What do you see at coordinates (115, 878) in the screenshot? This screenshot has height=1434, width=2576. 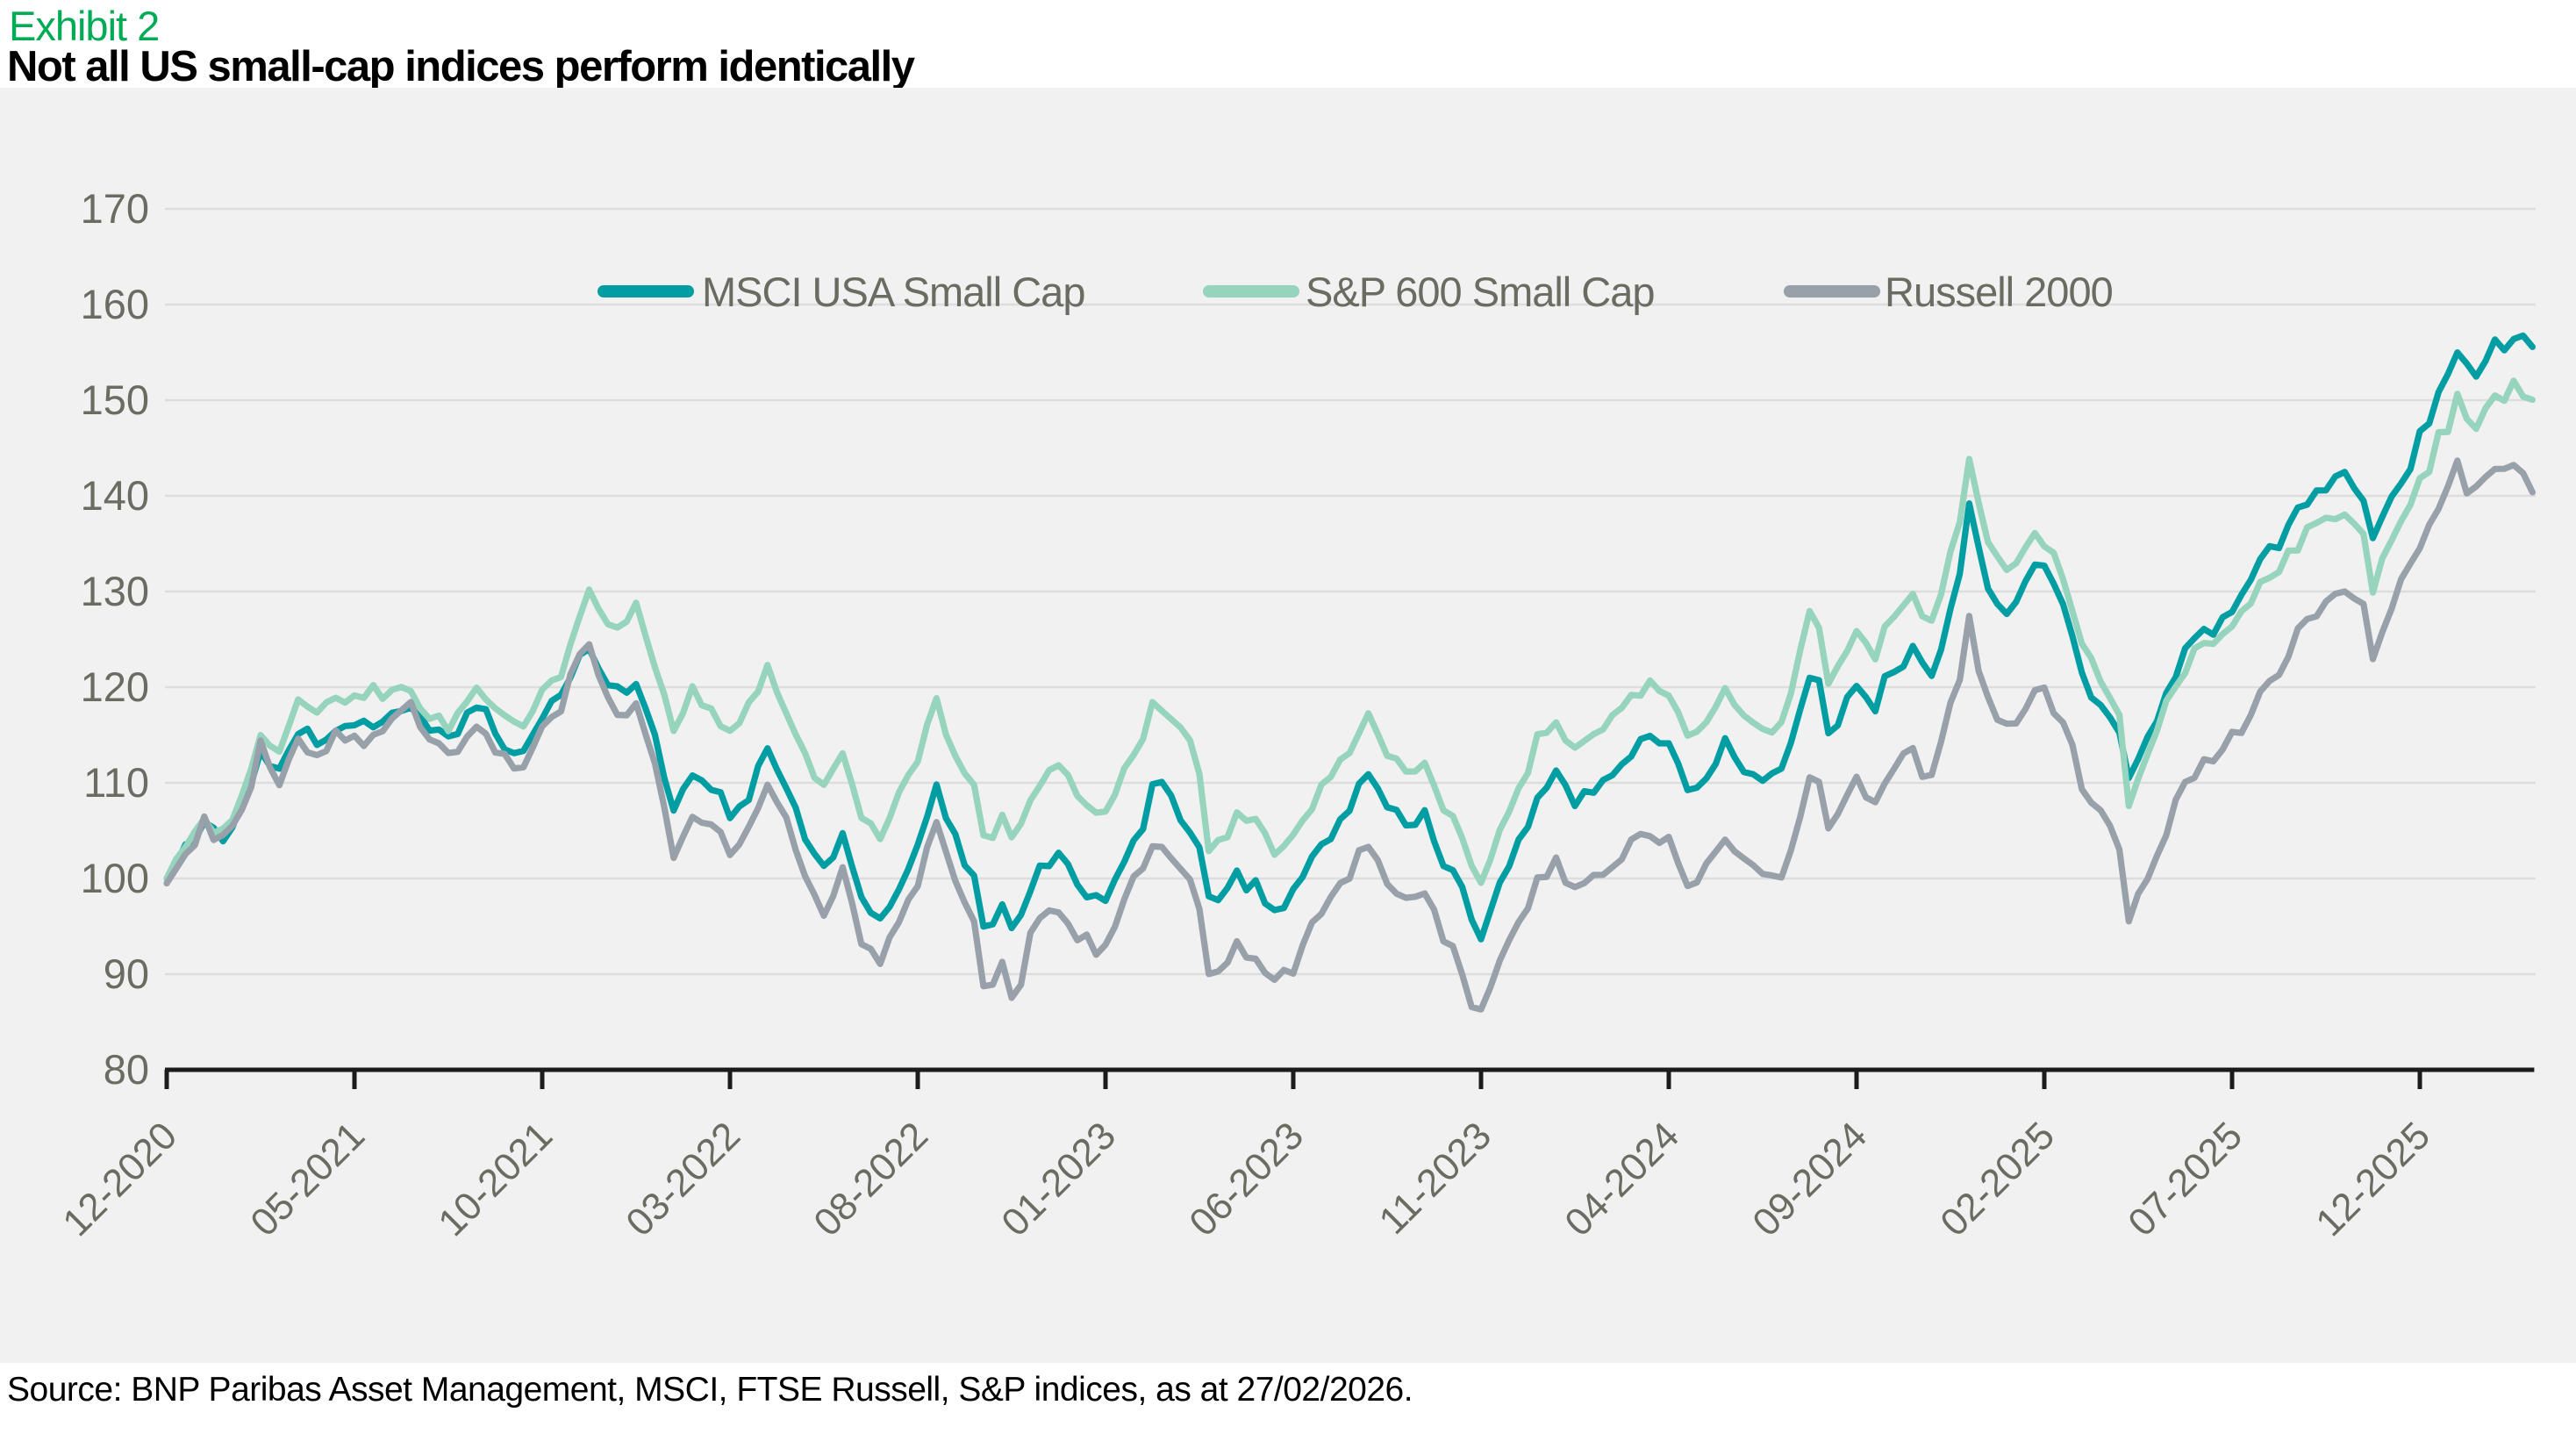 I see `y-tick-label: 100` at bounding box center [115, 878].